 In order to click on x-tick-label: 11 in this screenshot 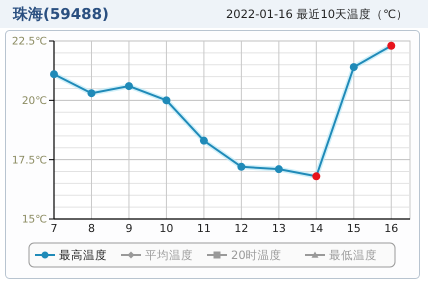, I will do `click(203, 228)`.